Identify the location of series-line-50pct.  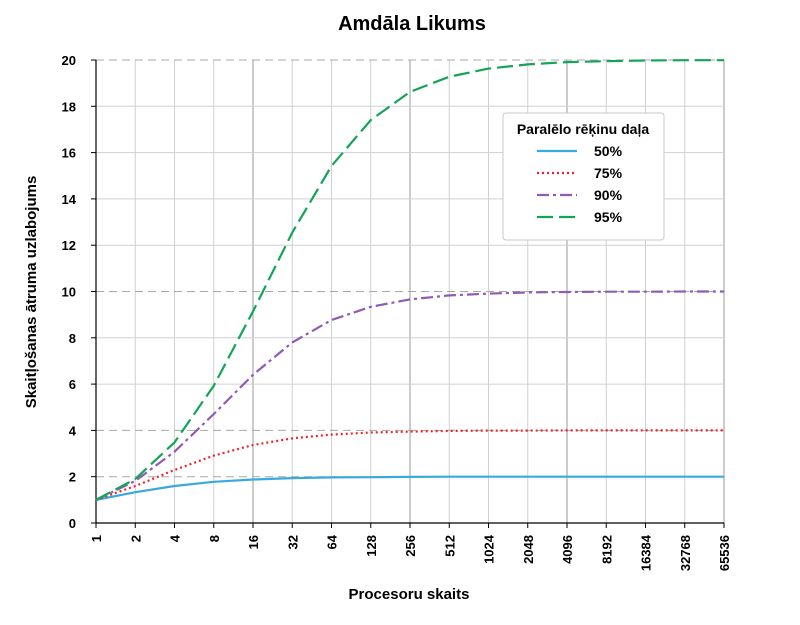
(409, 488).